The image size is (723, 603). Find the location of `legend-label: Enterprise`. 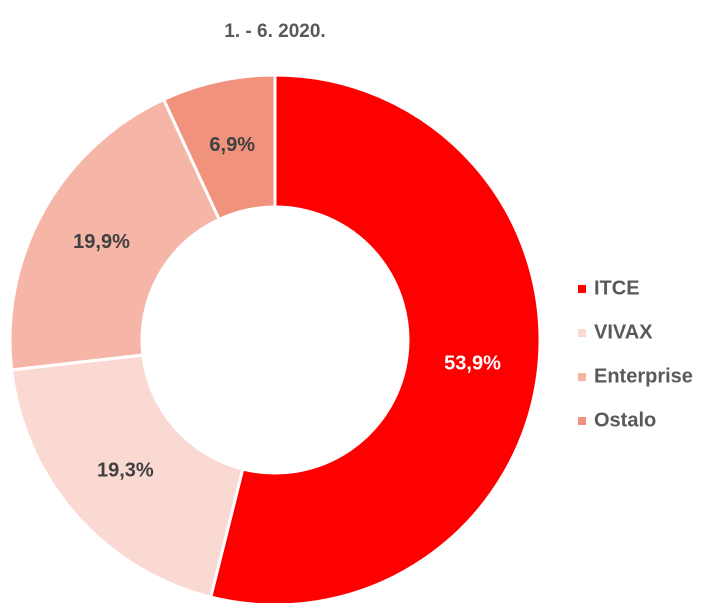

legend-label: Enterprise is located at coordinates (643, 376).